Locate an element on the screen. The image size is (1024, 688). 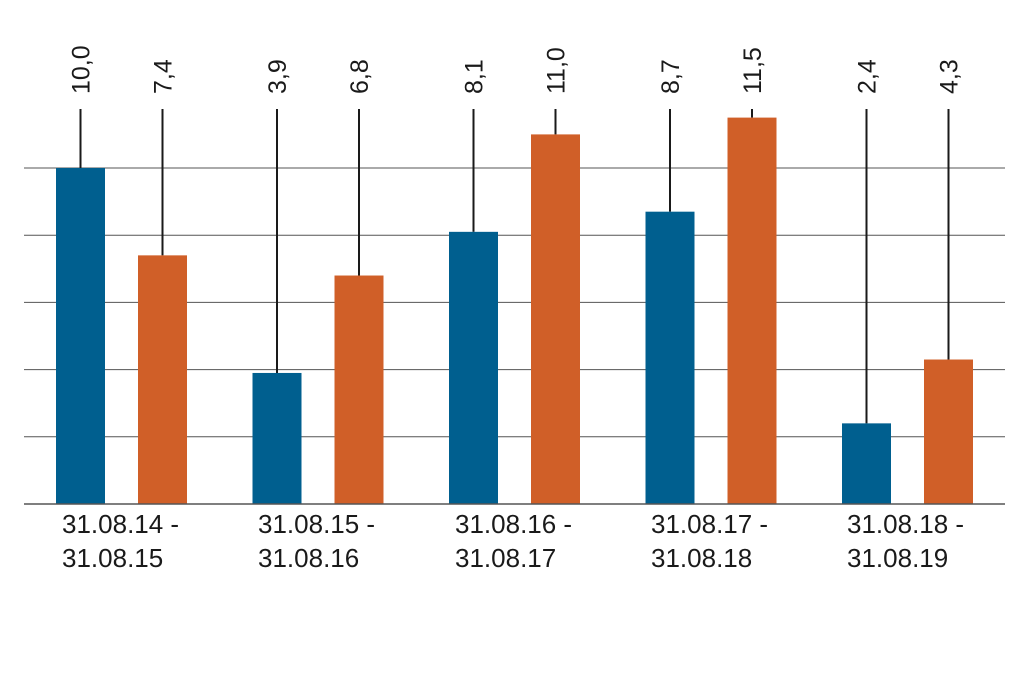
category-label-1-line1: 31.08.14 - is located at coordinates (121, 524).